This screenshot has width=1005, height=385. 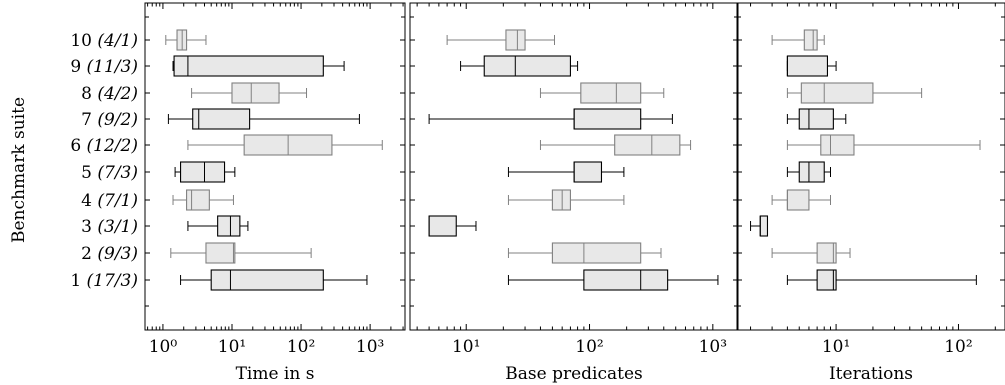 What do you see at coordinates (78, 67) in the screenshot?
I see `row-id: 9` at bounding box center [78, 67].